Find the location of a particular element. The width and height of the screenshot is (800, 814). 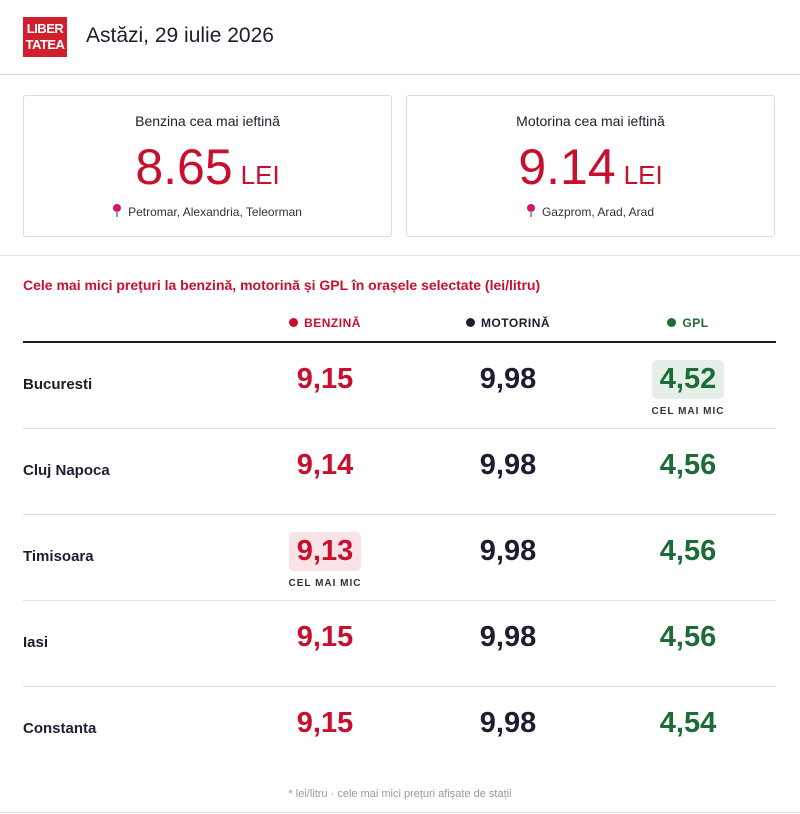

column-label: BENZINĂ is located at coordinates (332, 323).